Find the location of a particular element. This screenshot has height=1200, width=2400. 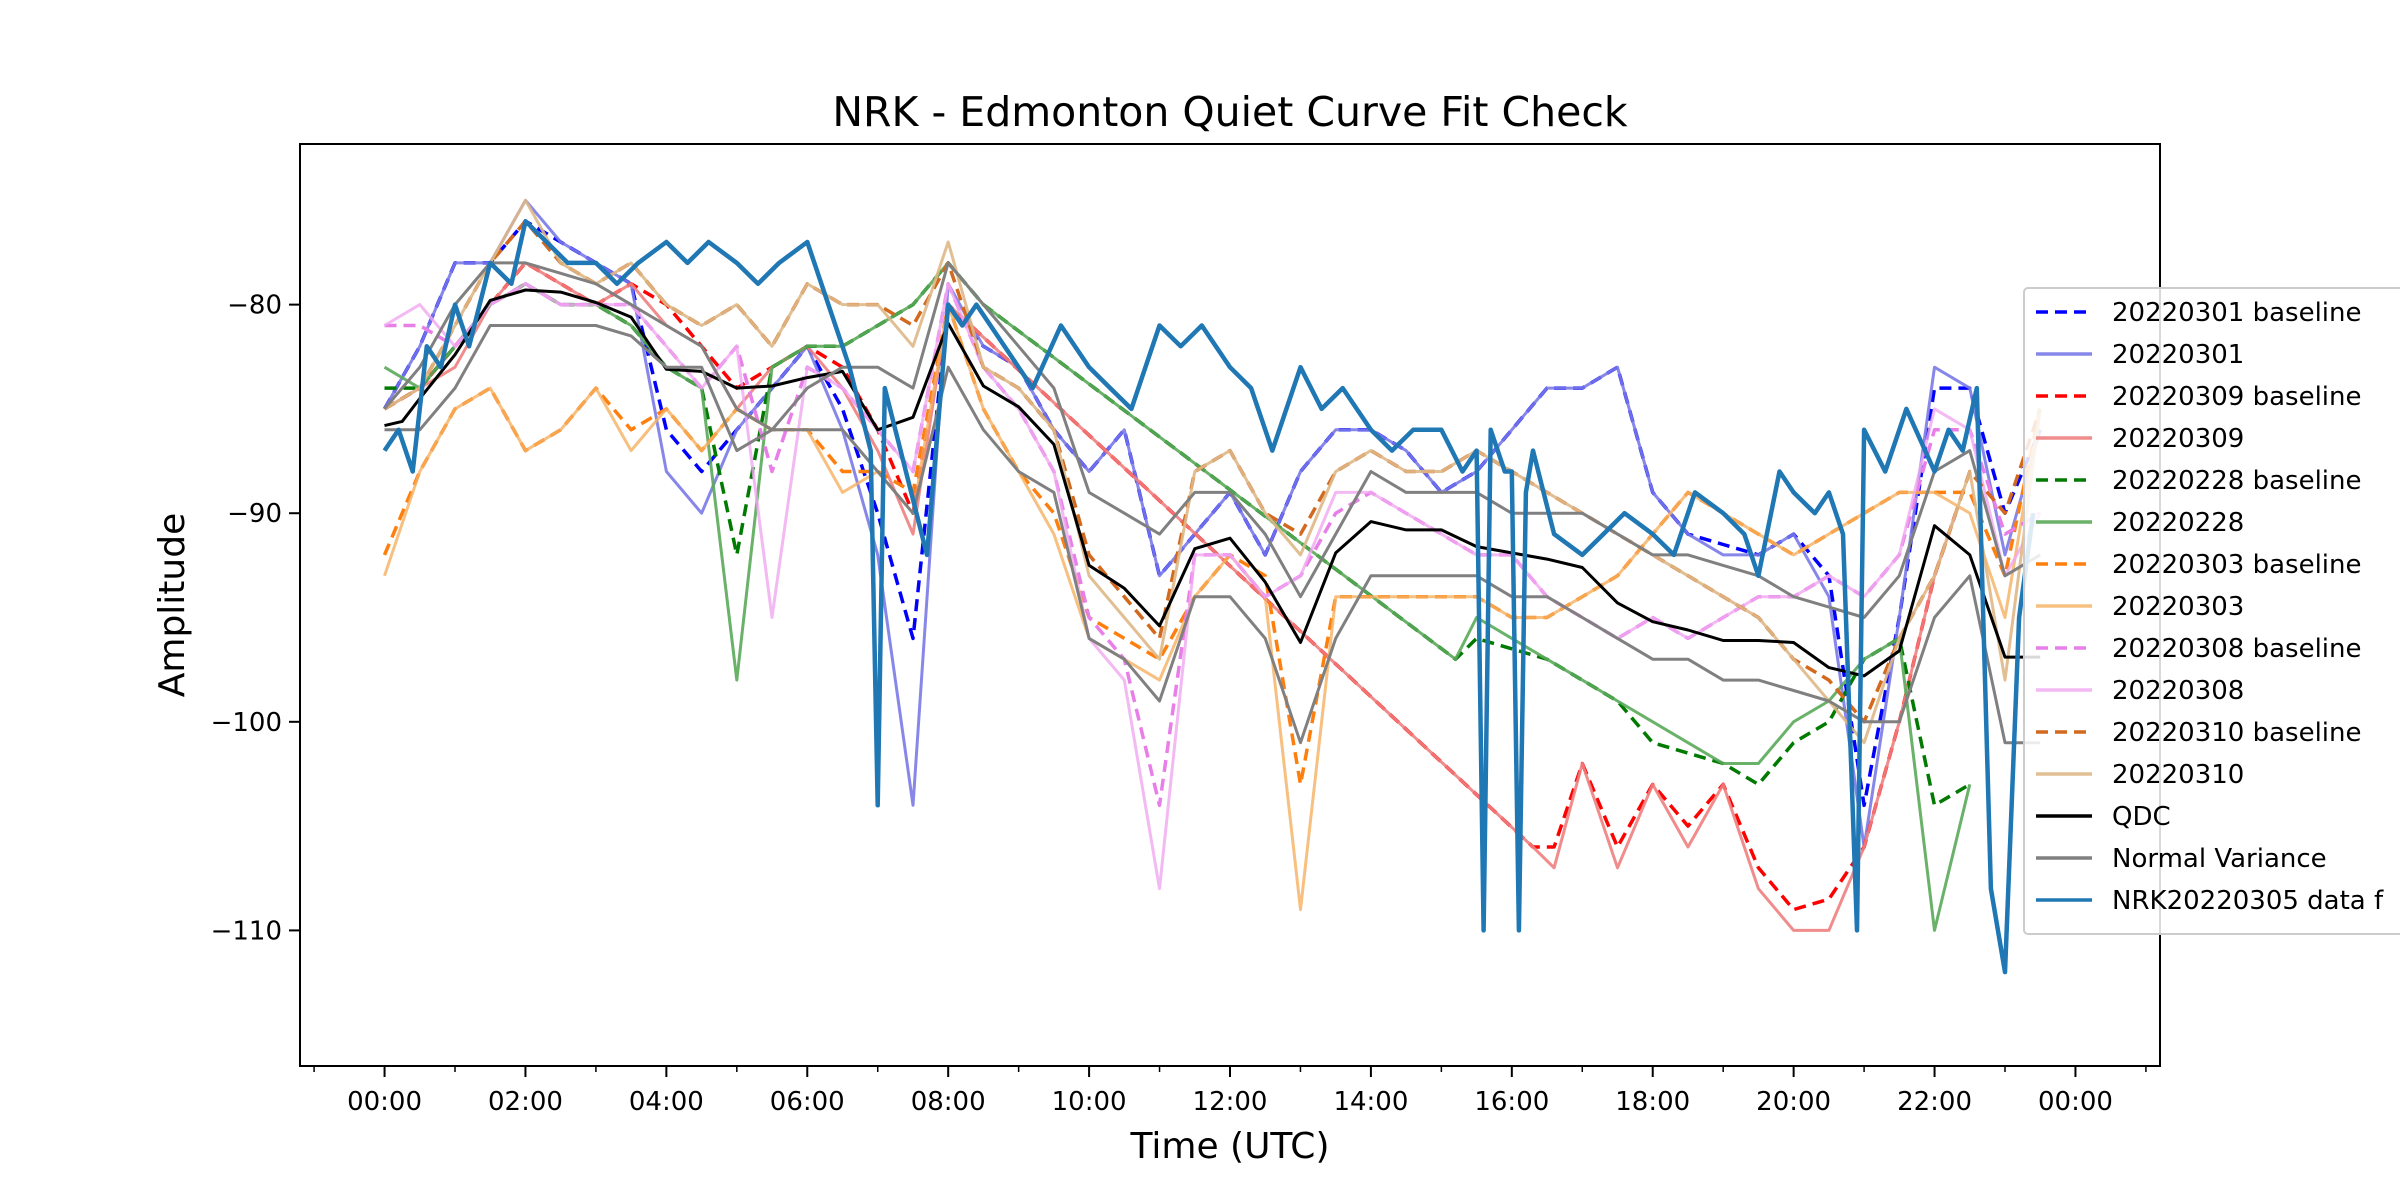

legend-label: 20220308 is located at coordinates (2178, 691).